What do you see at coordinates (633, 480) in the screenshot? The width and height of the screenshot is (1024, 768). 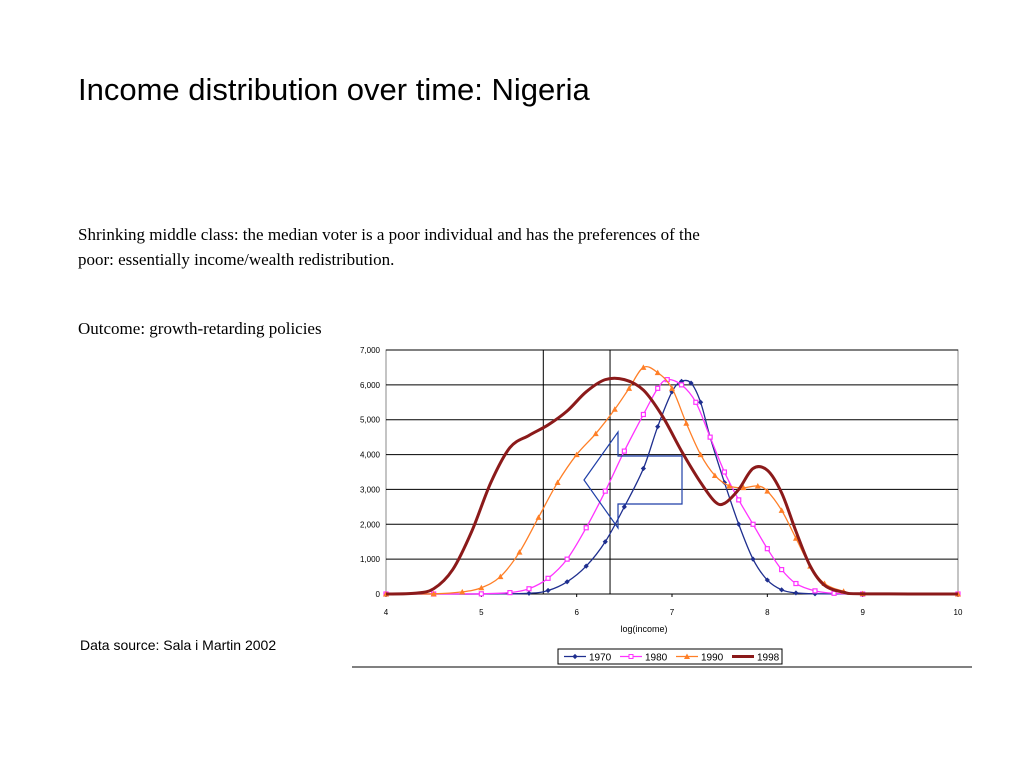 I see `left-arrow-annotation` at bounding box center [633, 480].